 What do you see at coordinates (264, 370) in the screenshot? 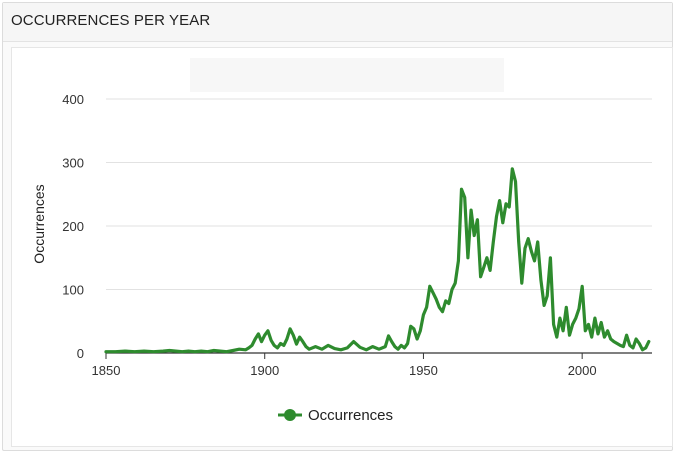
I see `x-tick-label: 1900` at bounding box center [264, 370].